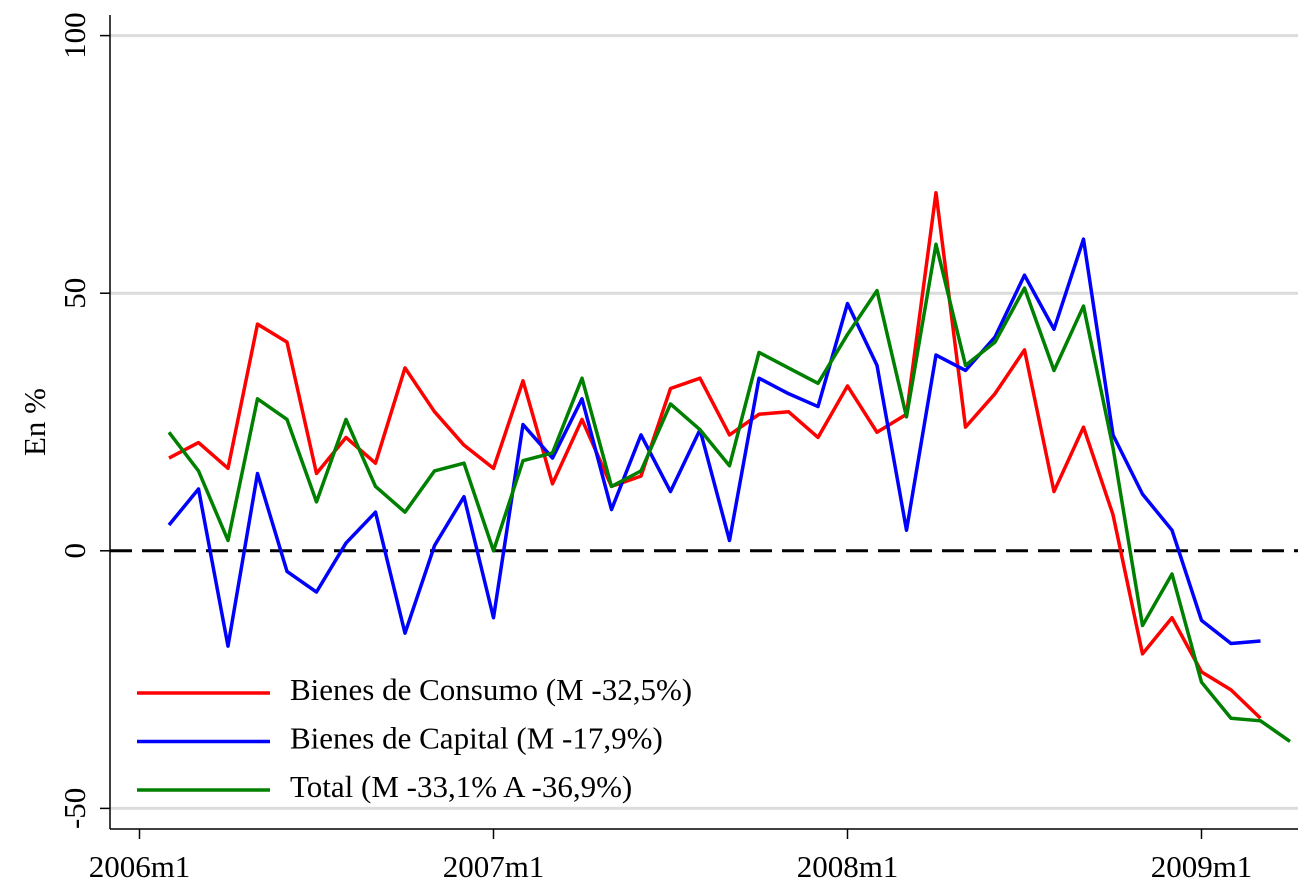 The height and width of the screenshot is (896, 1298). What do you see at coordinates (74, 808) in the screenshot?
I see `y-tick-label: -50` at bounding box center [74, 808].